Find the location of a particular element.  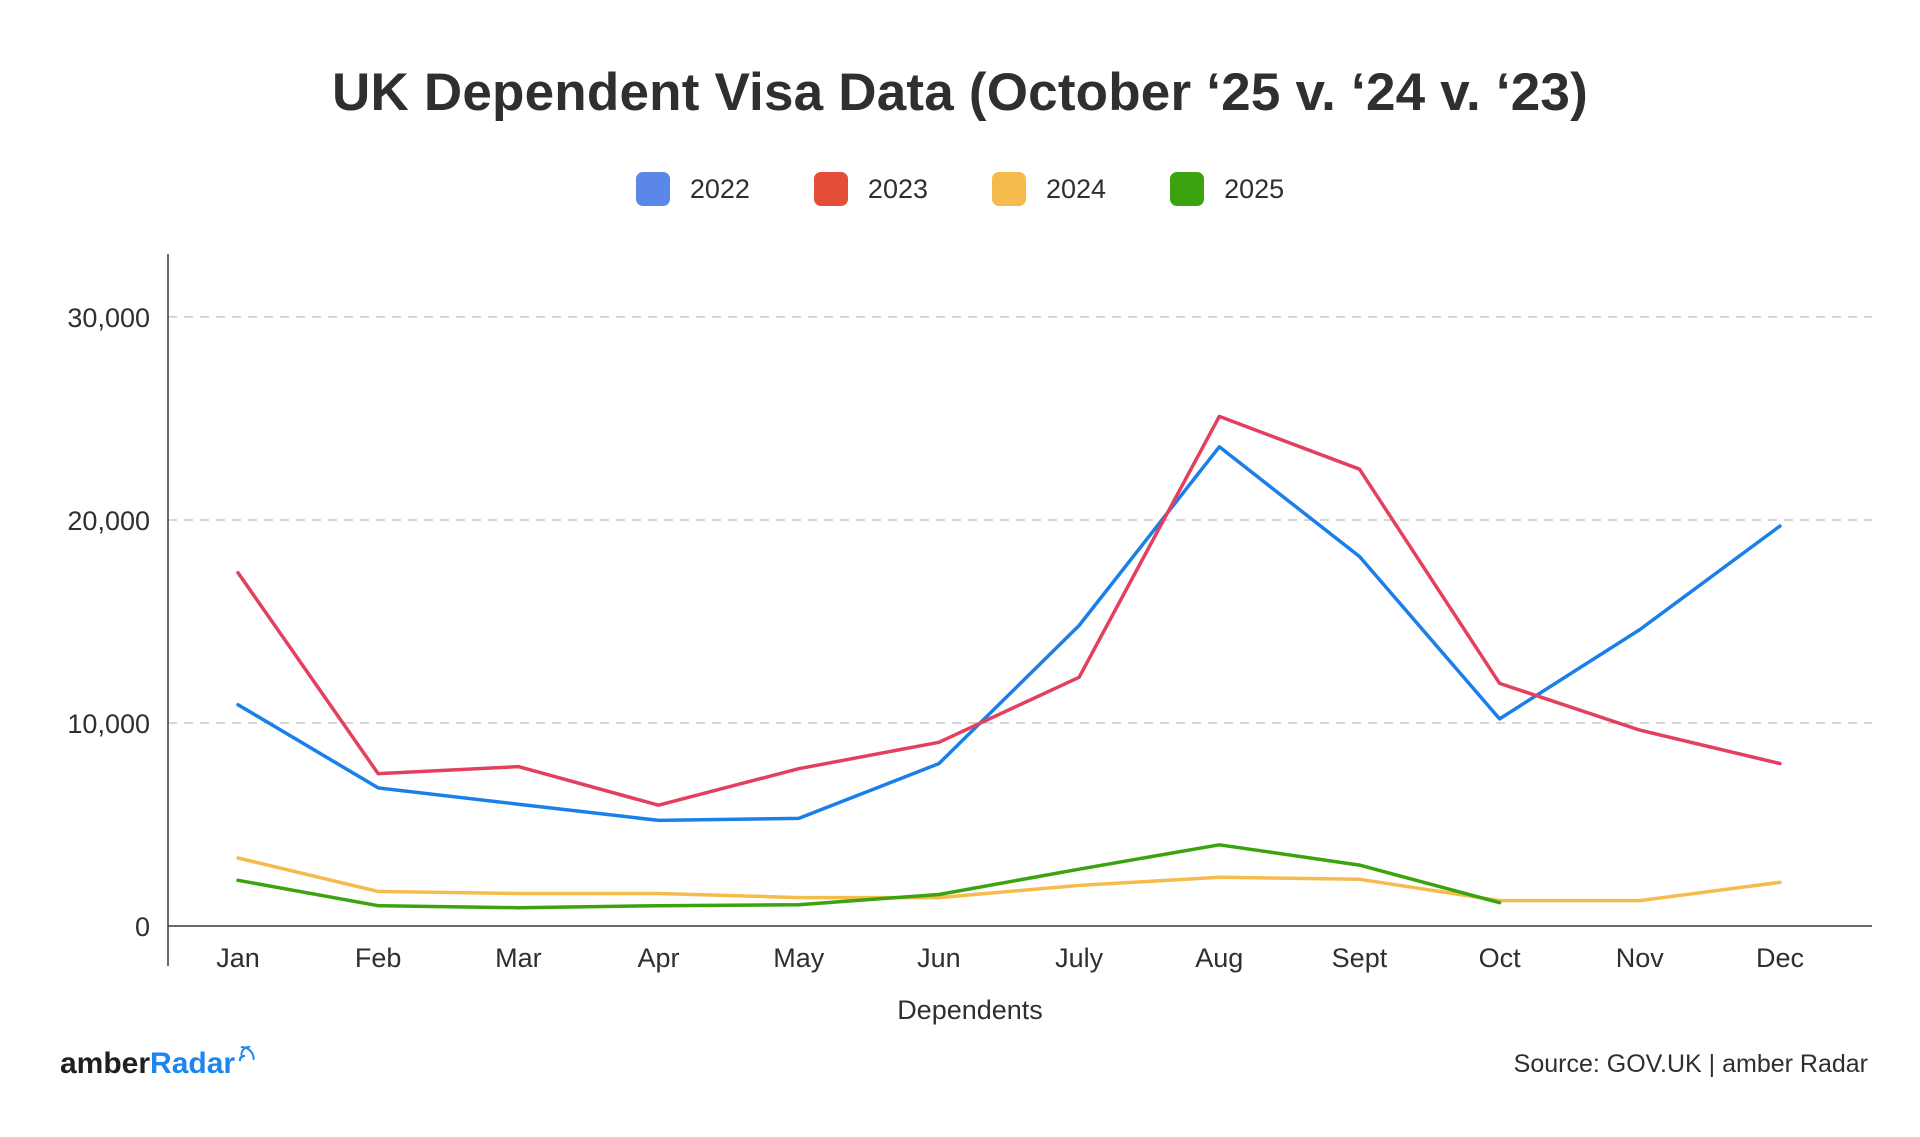

series-line-2025 is located at coordinates (869, 876).